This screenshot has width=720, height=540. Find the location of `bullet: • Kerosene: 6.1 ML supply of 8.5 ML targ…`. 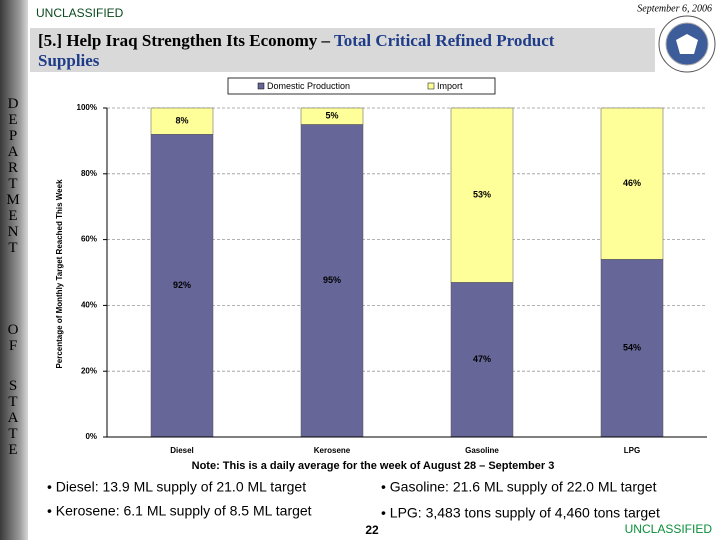

bullet: • Kerosene: 6.1 ML supply of 8.5 ML targ… is located at coordinates (179, 511).